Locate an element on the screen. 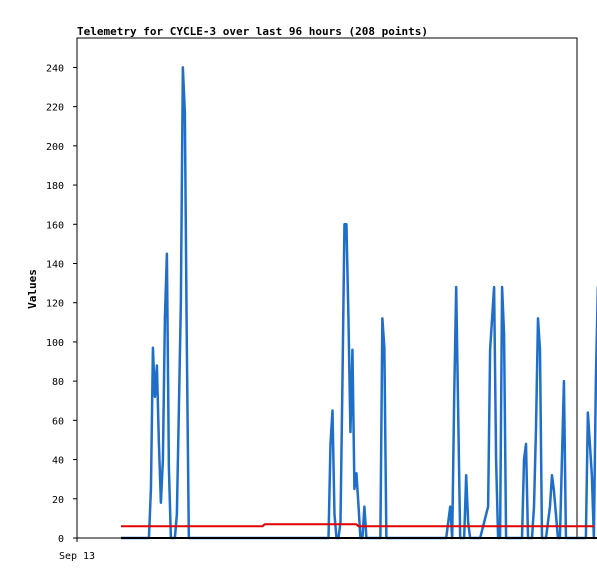  y-tick-label: 40 is located at coordinates (58, 461).